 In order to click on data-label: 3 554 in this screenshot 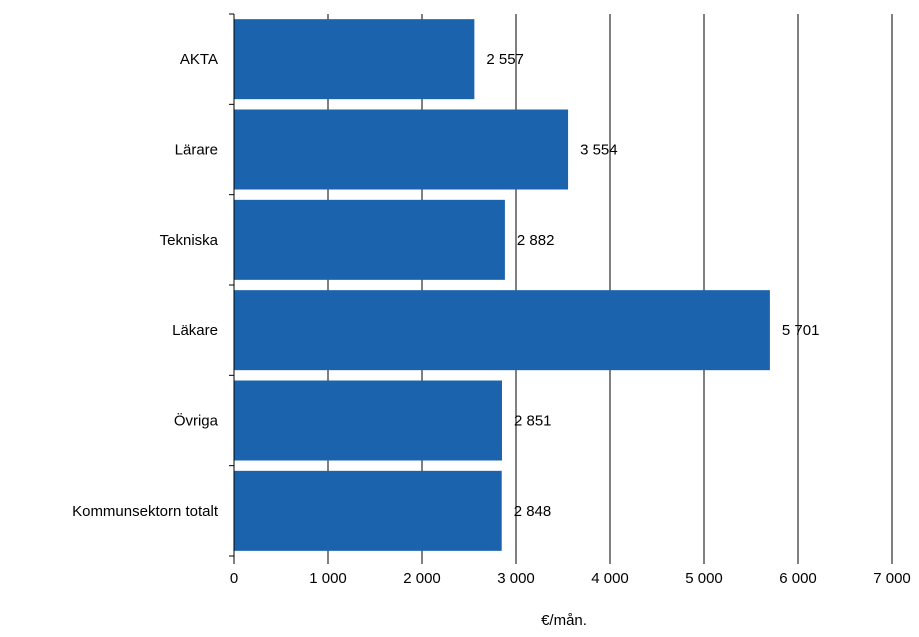, I will do `click(599, 150)`.